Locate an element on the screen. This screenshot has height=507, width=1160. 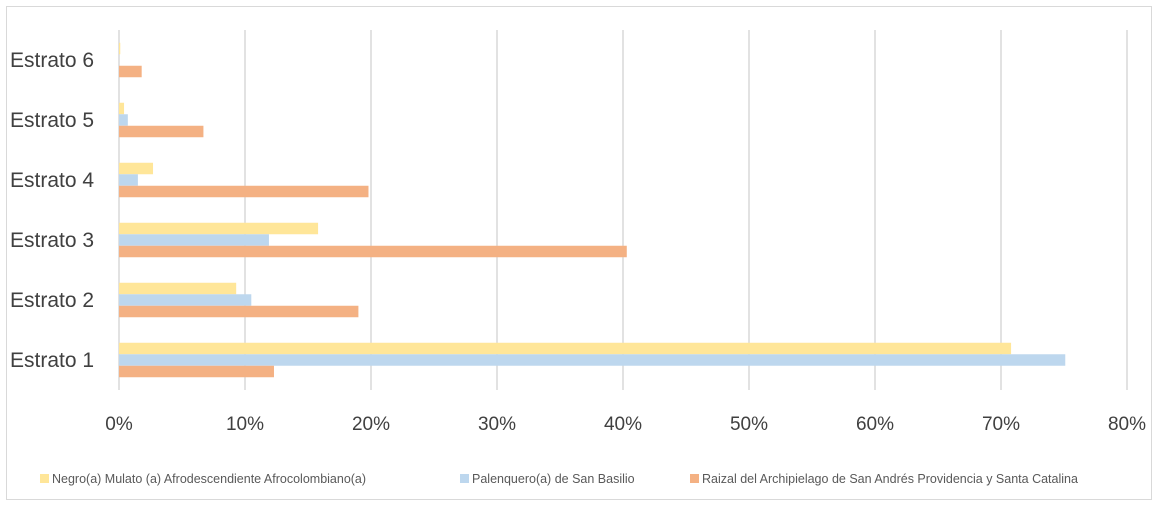
x-tick-label: 50% is located at coordinates (749, 424).